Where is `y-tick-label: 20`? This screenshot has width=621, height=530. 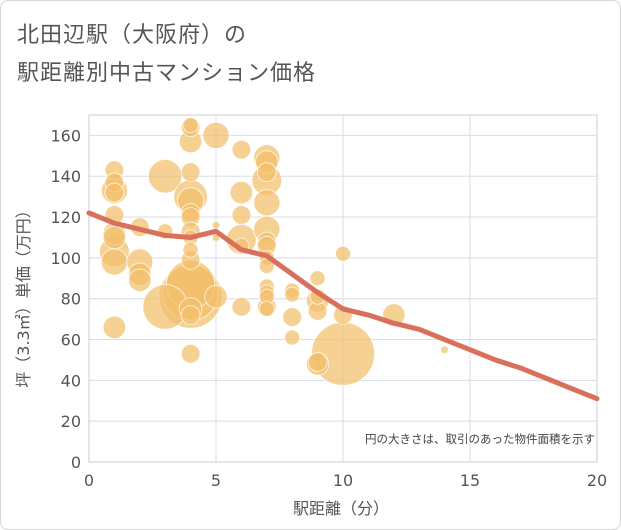 y-tick-label: 20 is located at coordinates (71, 421).